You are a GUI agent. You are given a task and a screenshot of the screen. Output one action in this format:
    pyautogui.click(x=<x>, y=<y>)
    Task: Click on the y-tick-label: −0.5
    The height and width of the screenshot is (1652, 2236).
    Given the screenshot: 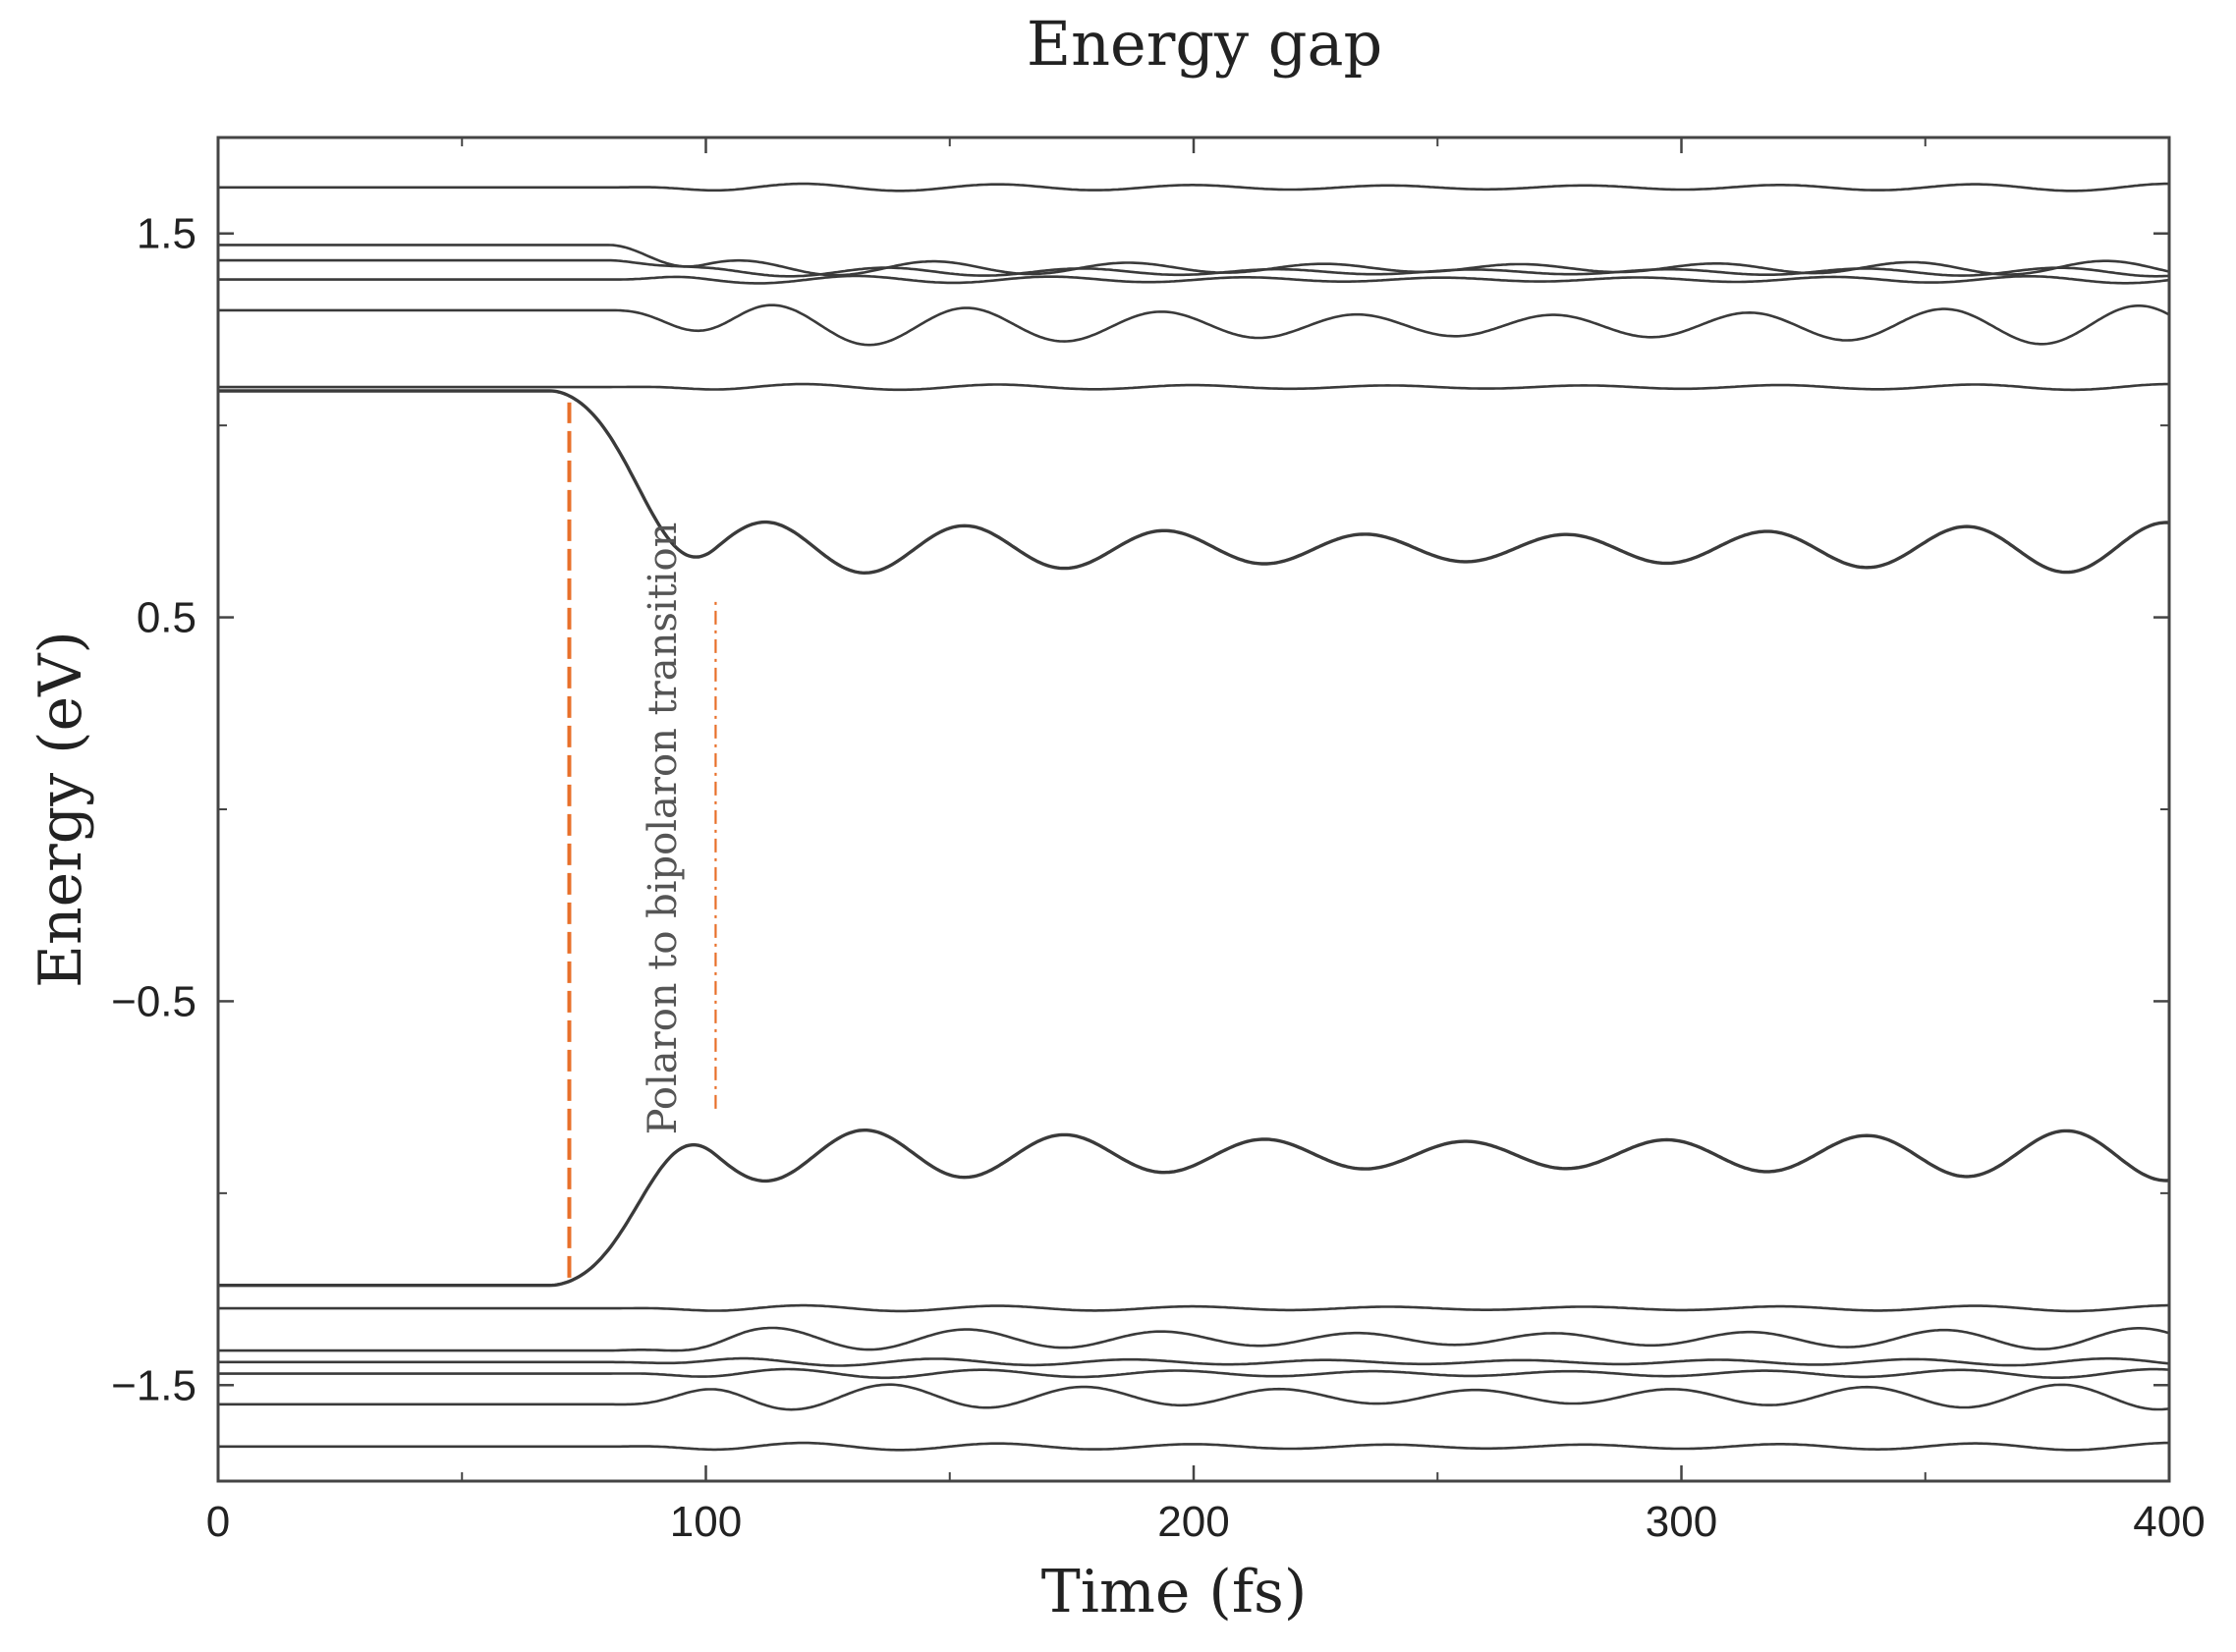 What is the action you would take?
    pyautogui.click(x=153, y=1001)
    